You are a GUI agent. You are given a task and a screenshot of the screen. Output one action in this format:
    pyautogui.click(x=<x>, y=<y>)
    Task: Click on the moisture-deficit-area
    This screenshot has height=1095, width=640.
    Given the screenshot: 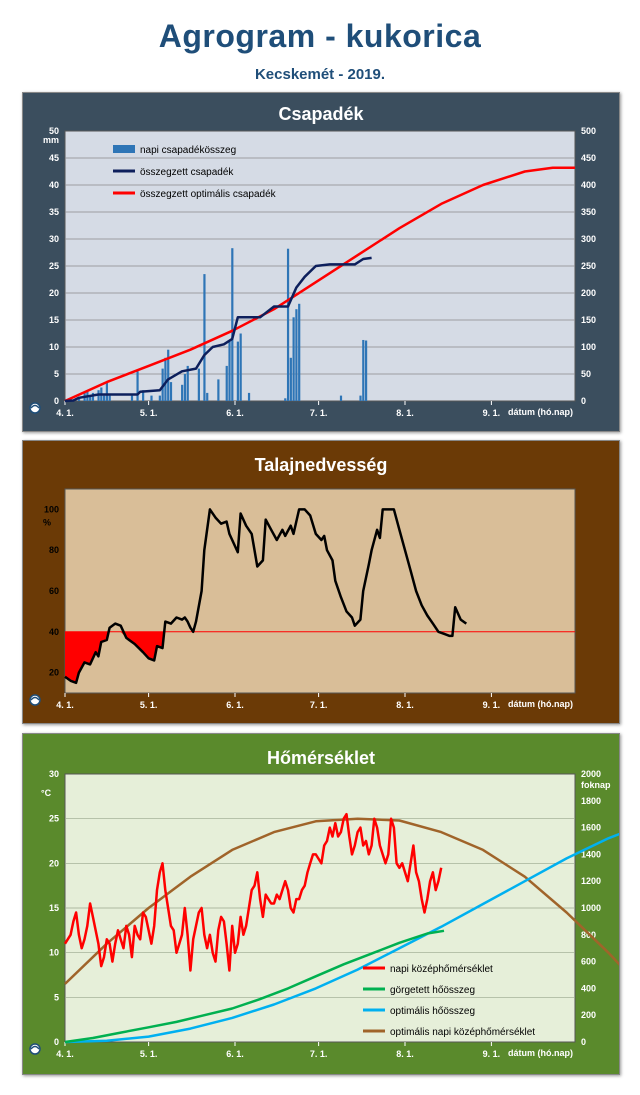 What is the action you would take?
    pyautogui.click(x=118, y=657)
    